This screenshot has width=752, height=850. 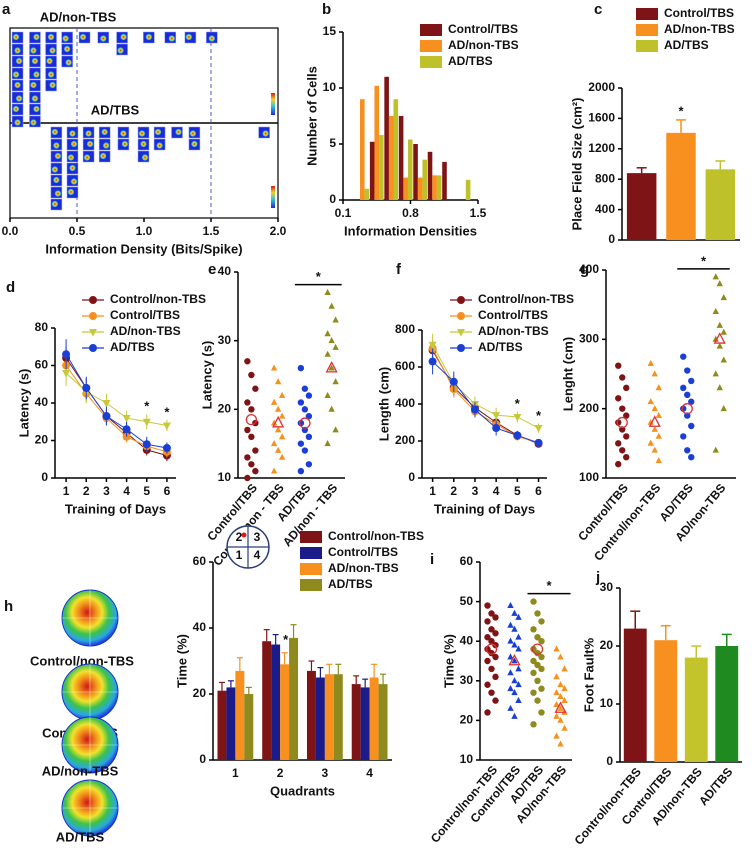 What do you see at coordinates (567, 374) in the screenshot?
I see `y-axis-title: Lenght (cm)` at bounding box center [567, 374].